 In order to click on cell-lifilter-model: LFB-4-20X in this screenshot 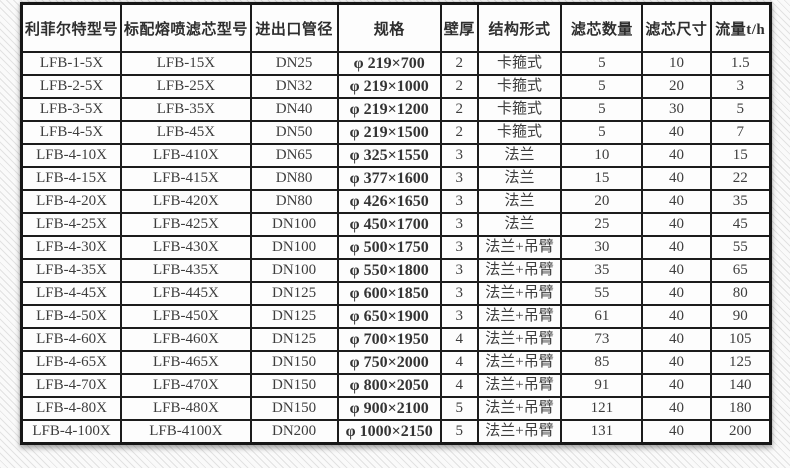, I will do `click(71, 201)`.